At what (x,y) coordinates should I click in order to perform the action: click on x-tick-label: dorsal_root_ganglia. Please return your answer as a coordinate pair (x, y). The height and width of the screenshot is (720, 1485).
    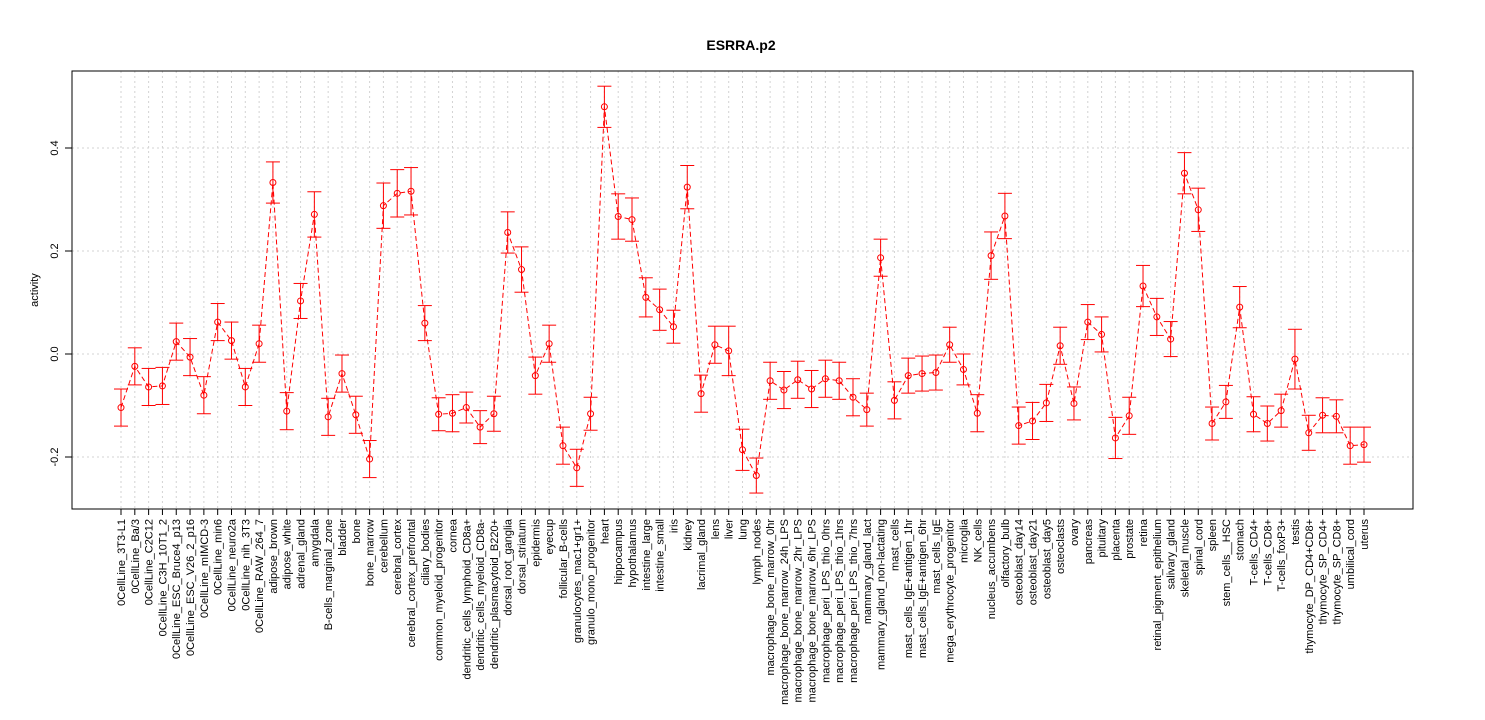
    Looking at the image, I should click on (509, 567).